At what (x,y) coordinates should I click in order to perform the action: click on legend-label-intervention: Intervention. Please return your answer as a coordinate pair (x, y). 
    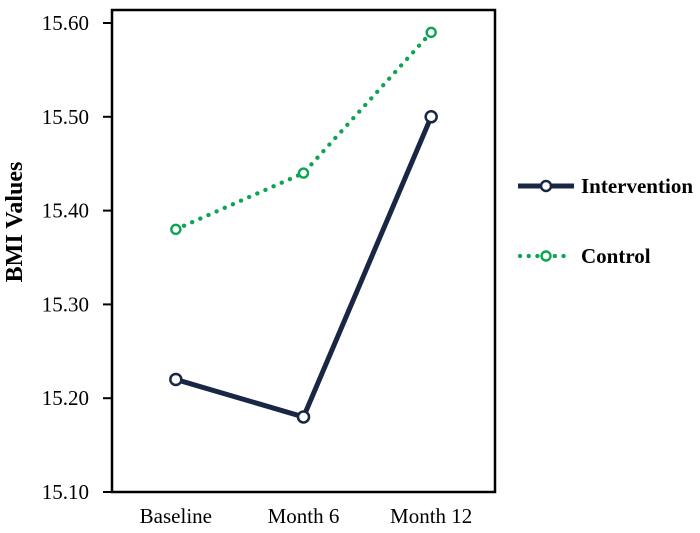
    Looking at the image, I should click on (637, 185).